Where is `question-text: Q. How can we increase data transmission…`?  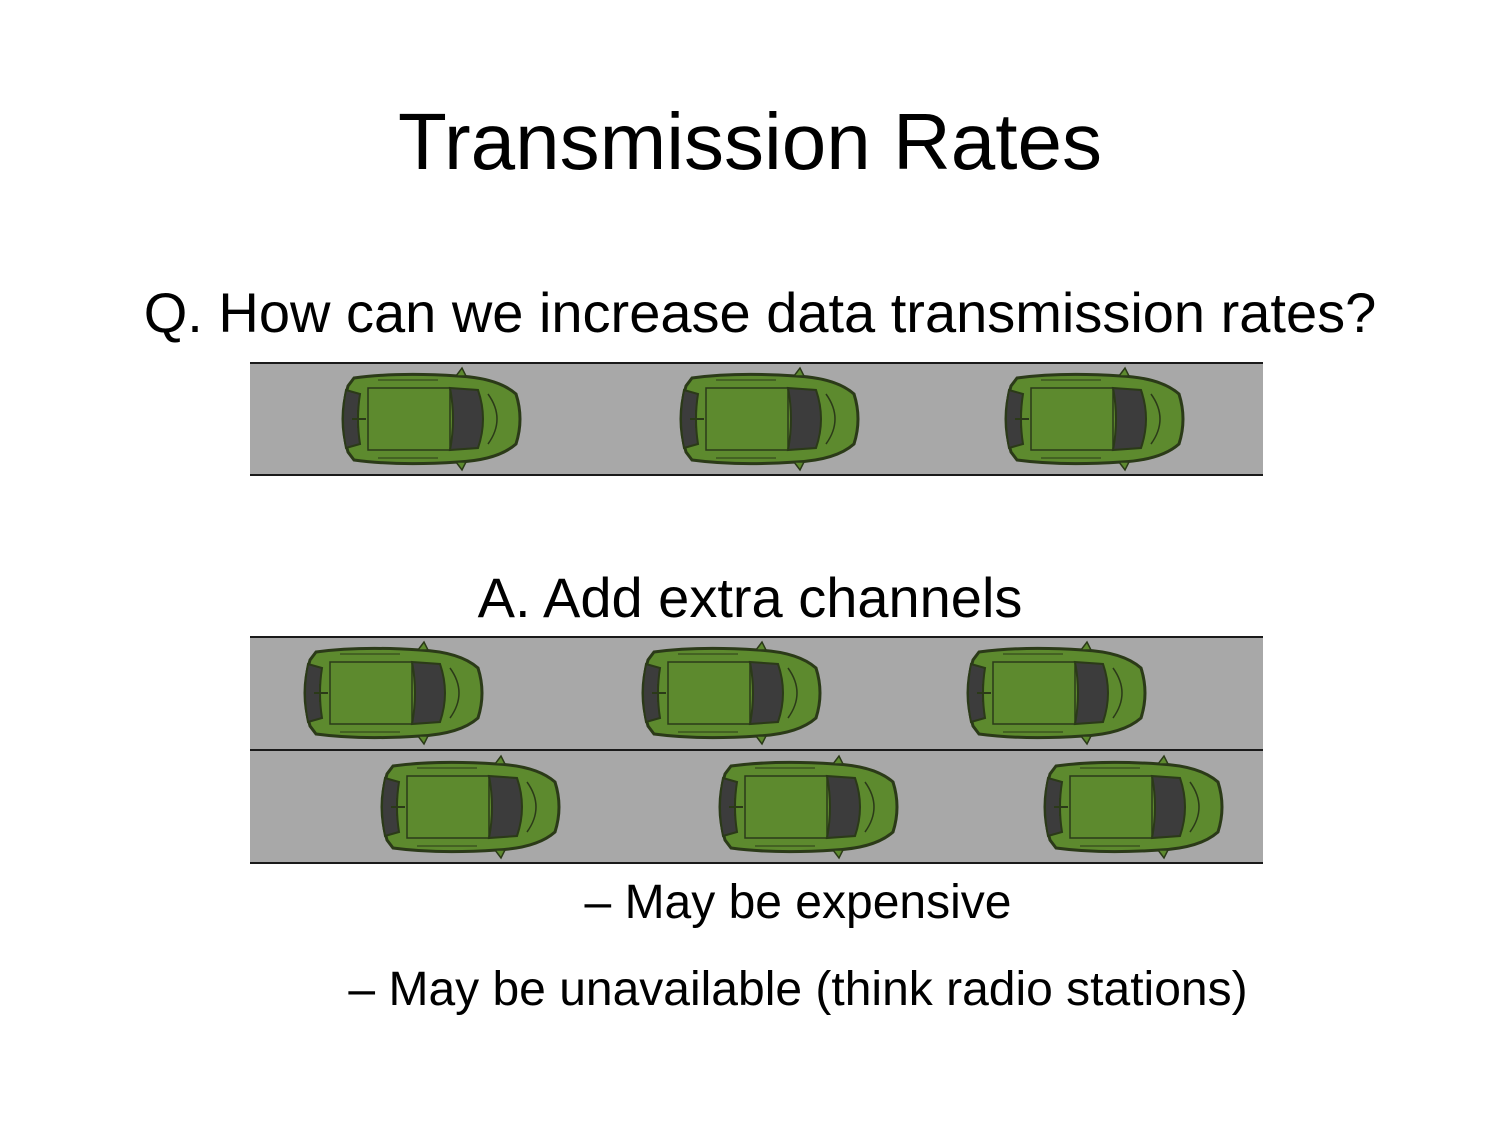
question-text: Q. How can we increase data transmission… is located at coordinates (760, 312).